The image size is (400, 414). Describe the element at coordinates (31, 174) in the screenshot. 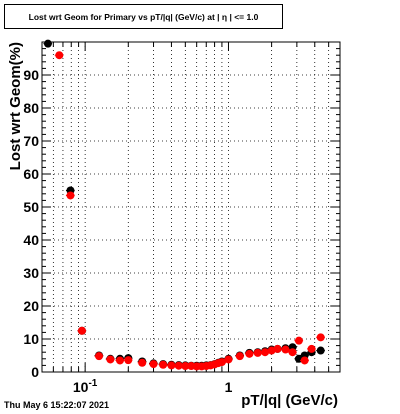

I see `y-tick-label: 60` at that location.